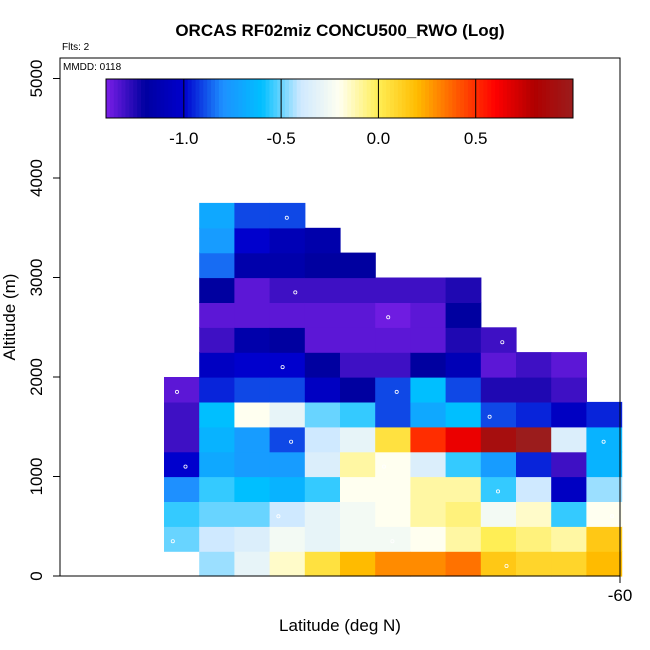 This screenshot has width=650, height=650. What do you see at coordinates (379, 138) in the screenshot?
I see `colorbar-tick-label: 0.0` at bounding box center [379, 138].